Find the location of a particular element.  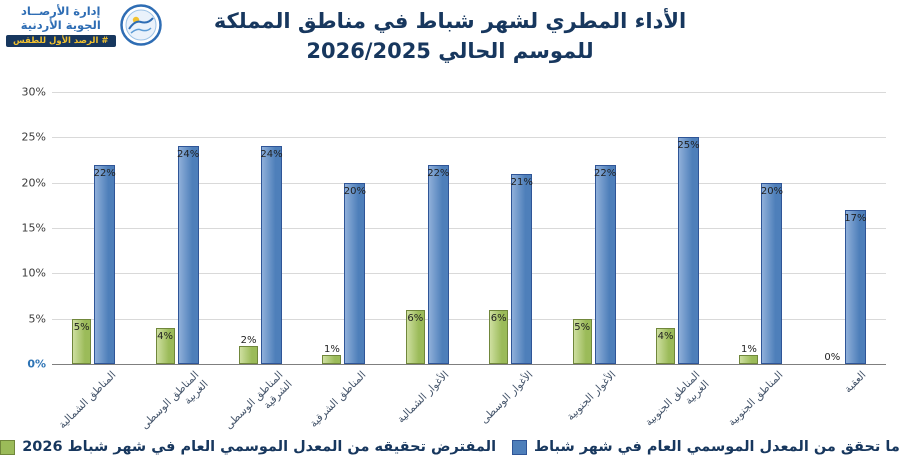

bar-achieved: 21% is located at coordinates (522, 268).